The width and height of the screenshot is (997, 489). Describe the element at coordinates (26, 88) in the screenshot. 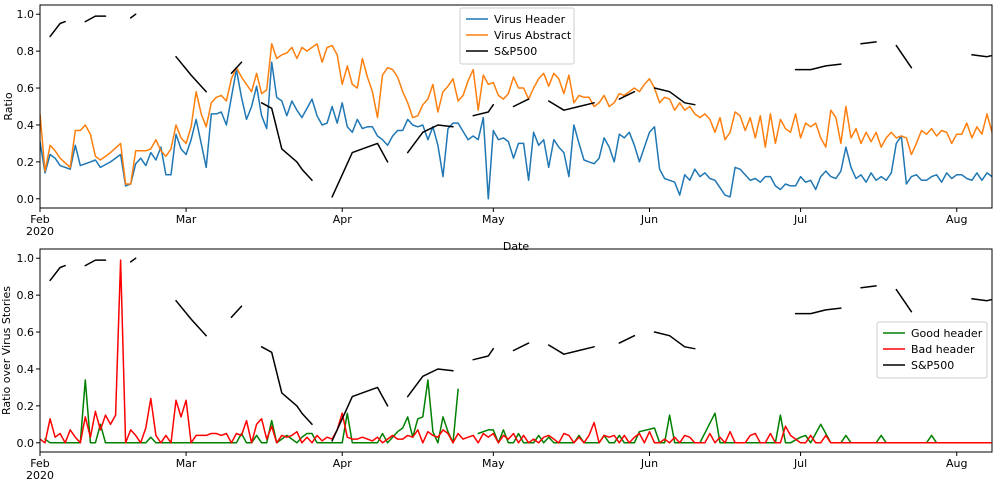

I see `top-ytick-label: 0.6` at that location.